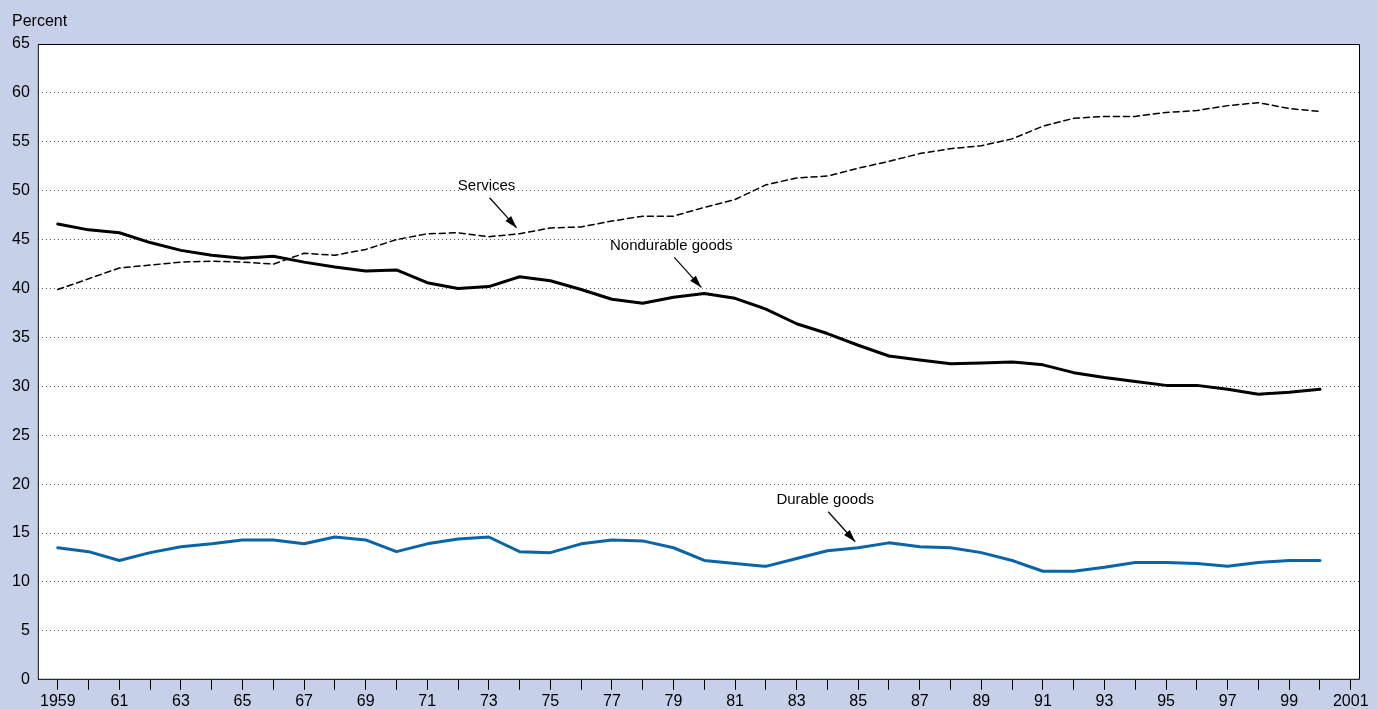 The image size is (1377, 709). What do you see at coordinates (21, 532) in the screenshot?
I see `y-tick-label: 15` at bounding box center [21, 532].